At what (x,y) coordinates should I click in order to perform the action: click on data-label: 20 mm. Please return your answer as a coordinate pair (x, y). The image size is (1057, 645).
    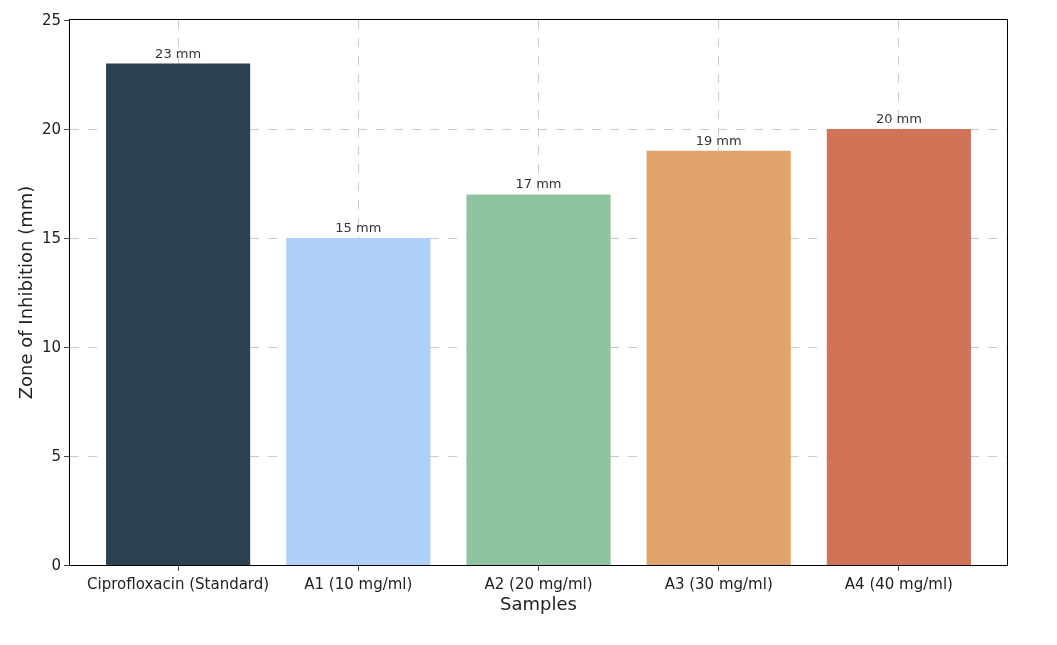
    Looking at the image, I should click on (898, 118).